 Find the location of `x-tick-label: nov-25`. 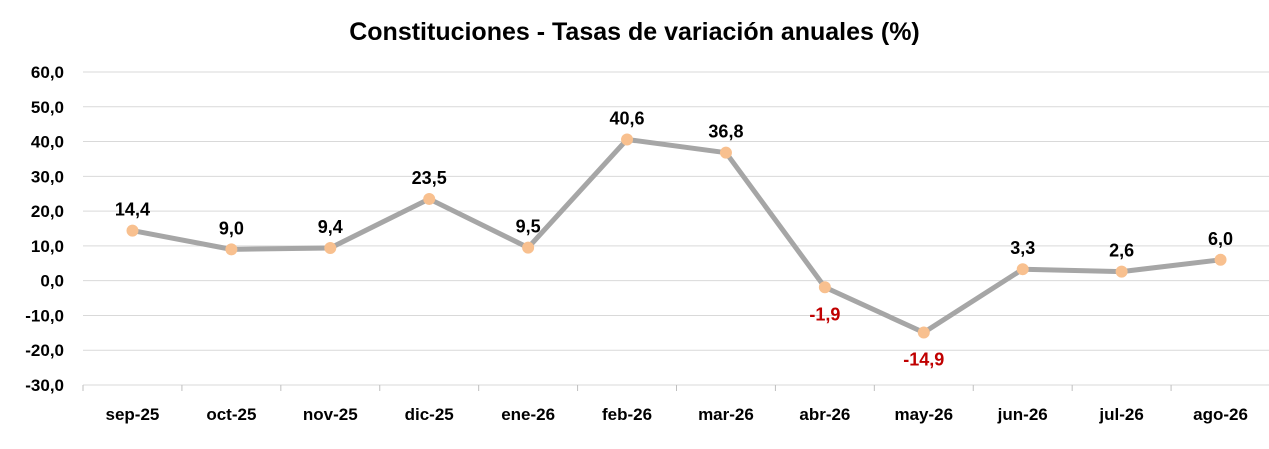

x-tick-label: nov-25 is located at coordinates (330, 414).